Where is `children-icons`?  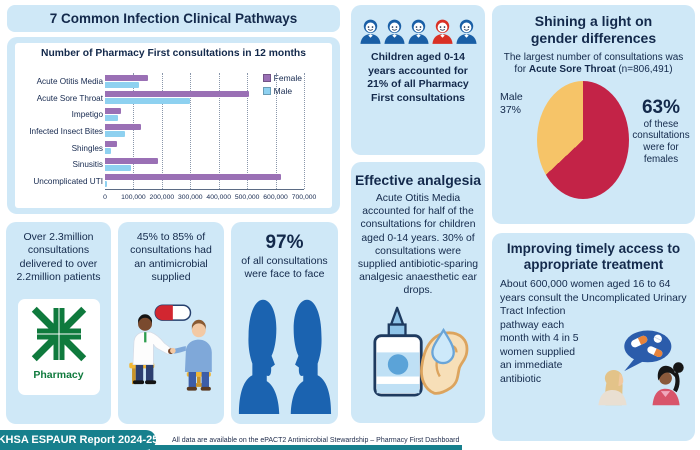
children-icons is located at coordinates (418, 30).